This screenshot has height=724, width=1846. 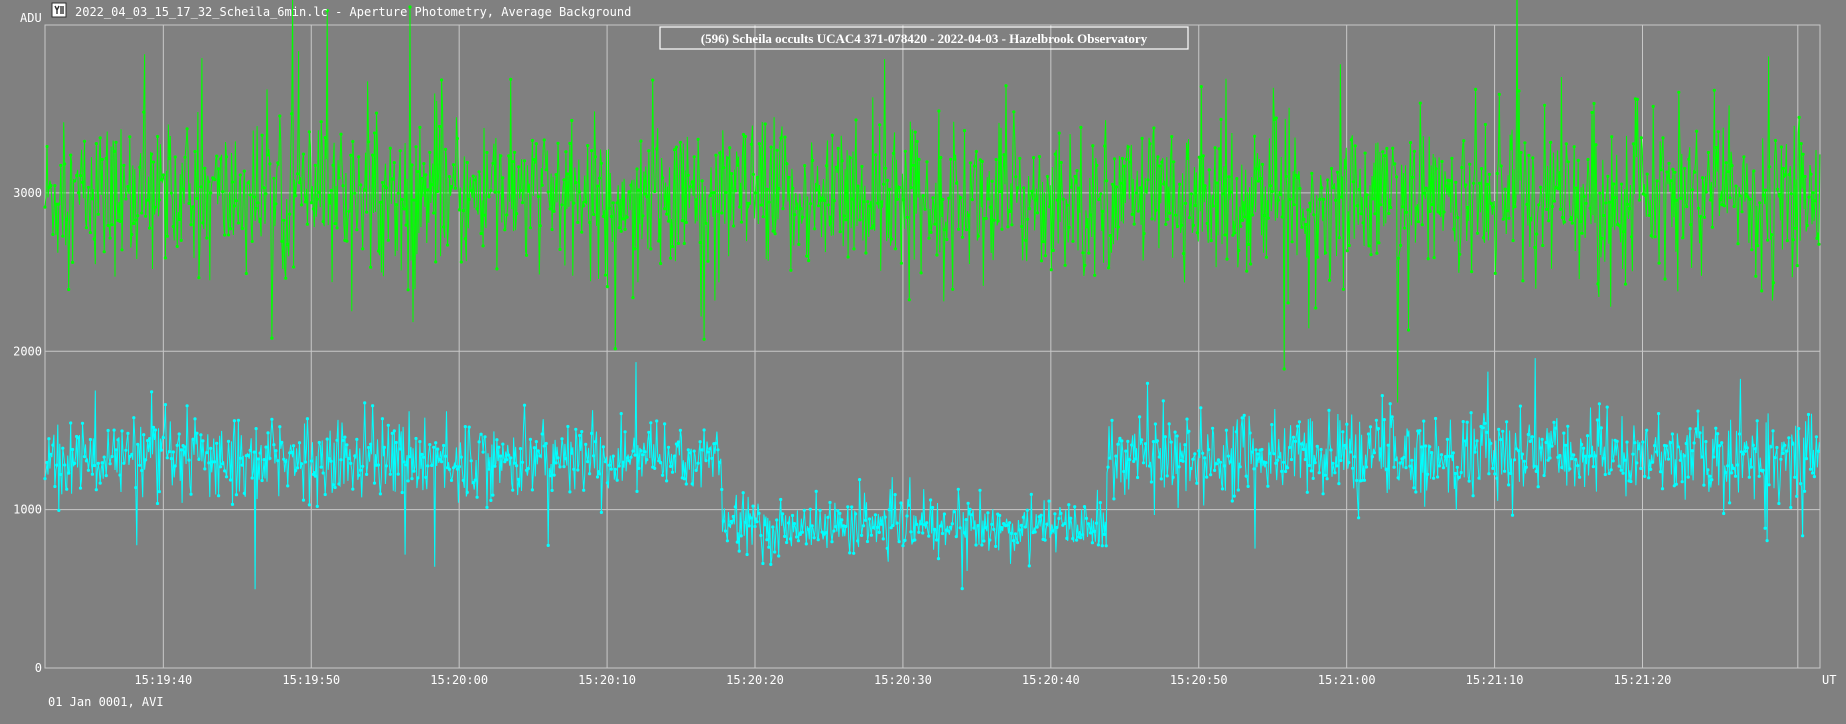 I want to click on app-icon, so click(x=59, y=10).